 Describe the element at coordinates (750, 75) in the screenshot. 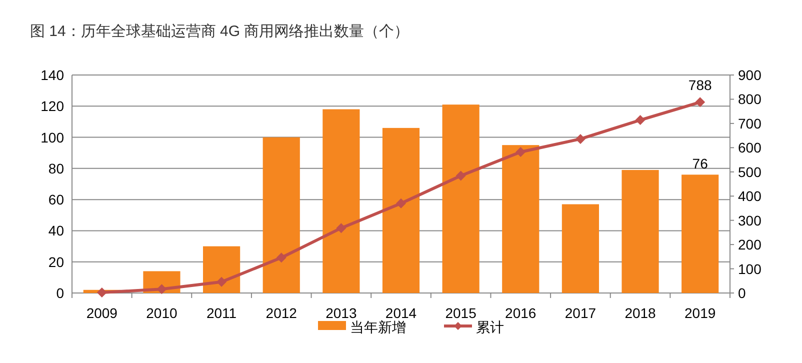

I see `y2-tick-label: 900` at that location.